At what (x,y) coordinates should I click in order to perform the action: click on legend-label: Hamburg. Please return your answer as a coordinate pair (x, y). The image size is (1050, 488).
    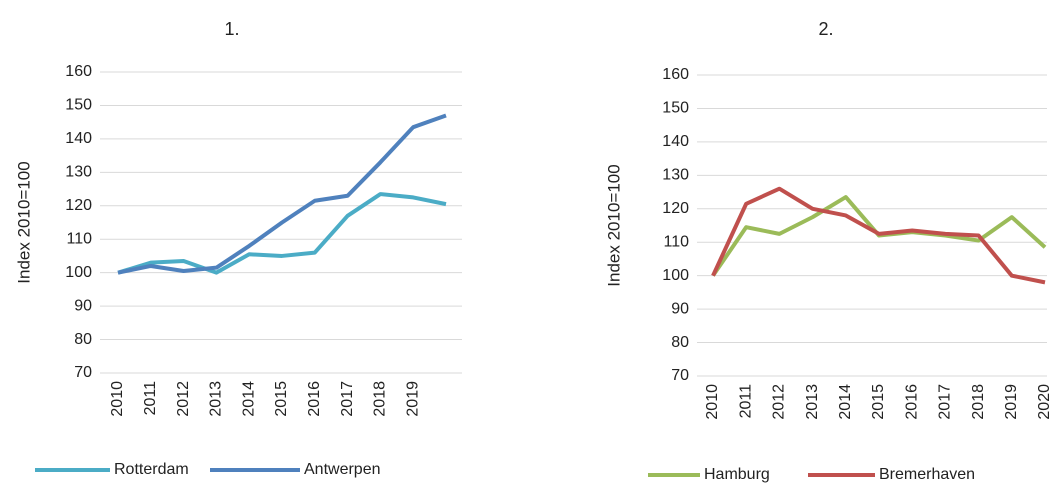
    Looking at the image, I should click on (737, 474).